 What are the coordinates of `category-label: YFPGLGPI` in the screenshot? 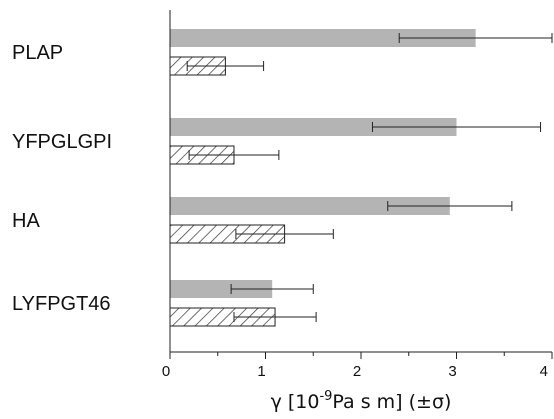 It's located at (62, 142).